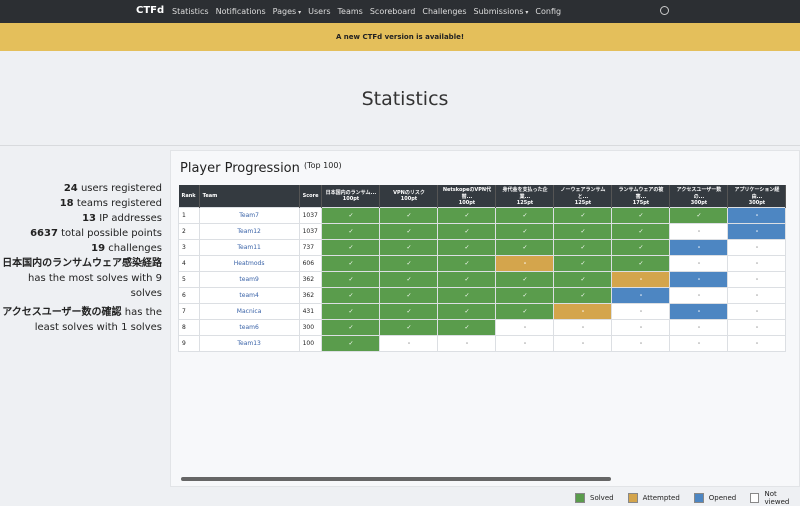 This screenshot has height=506, width=800. I want to click on challenge-points: 100pt, so click(351, 199).